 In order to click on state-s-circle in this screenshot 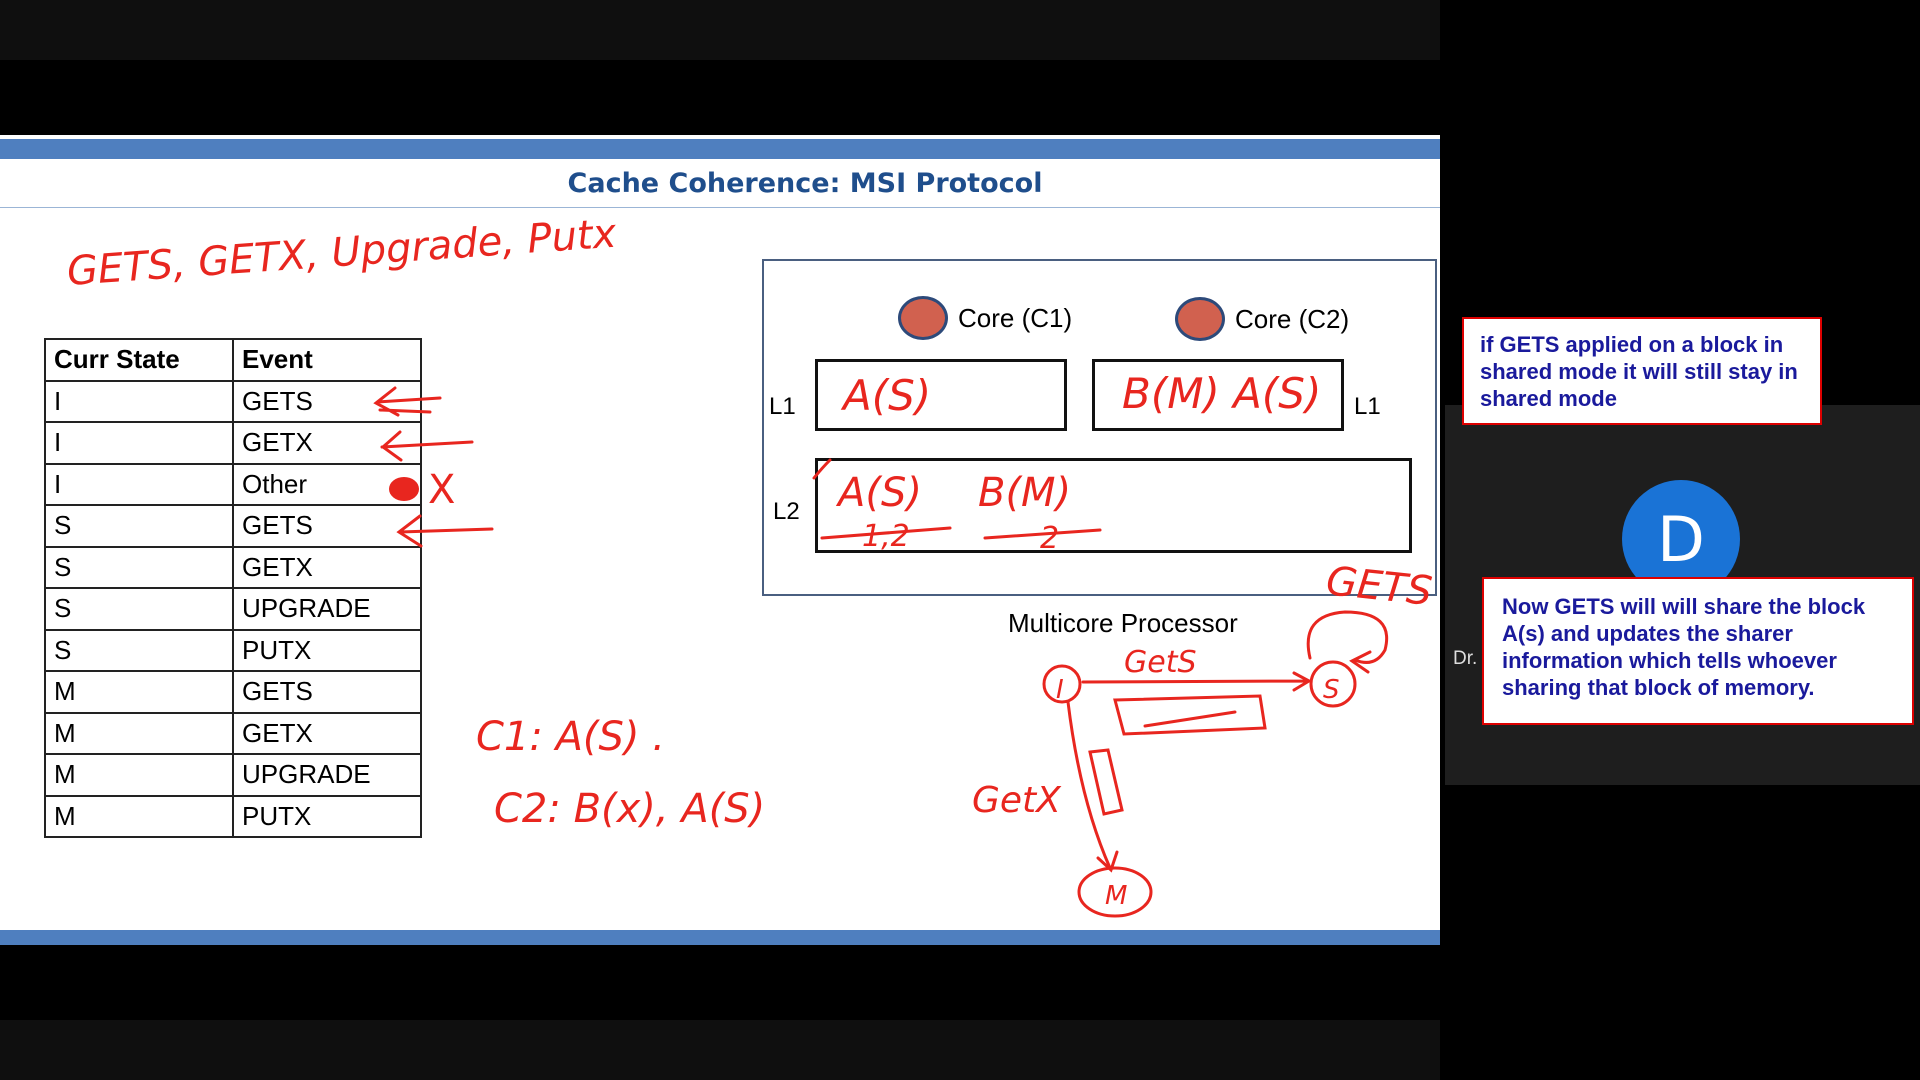, I will do `click(1333, 684)`.